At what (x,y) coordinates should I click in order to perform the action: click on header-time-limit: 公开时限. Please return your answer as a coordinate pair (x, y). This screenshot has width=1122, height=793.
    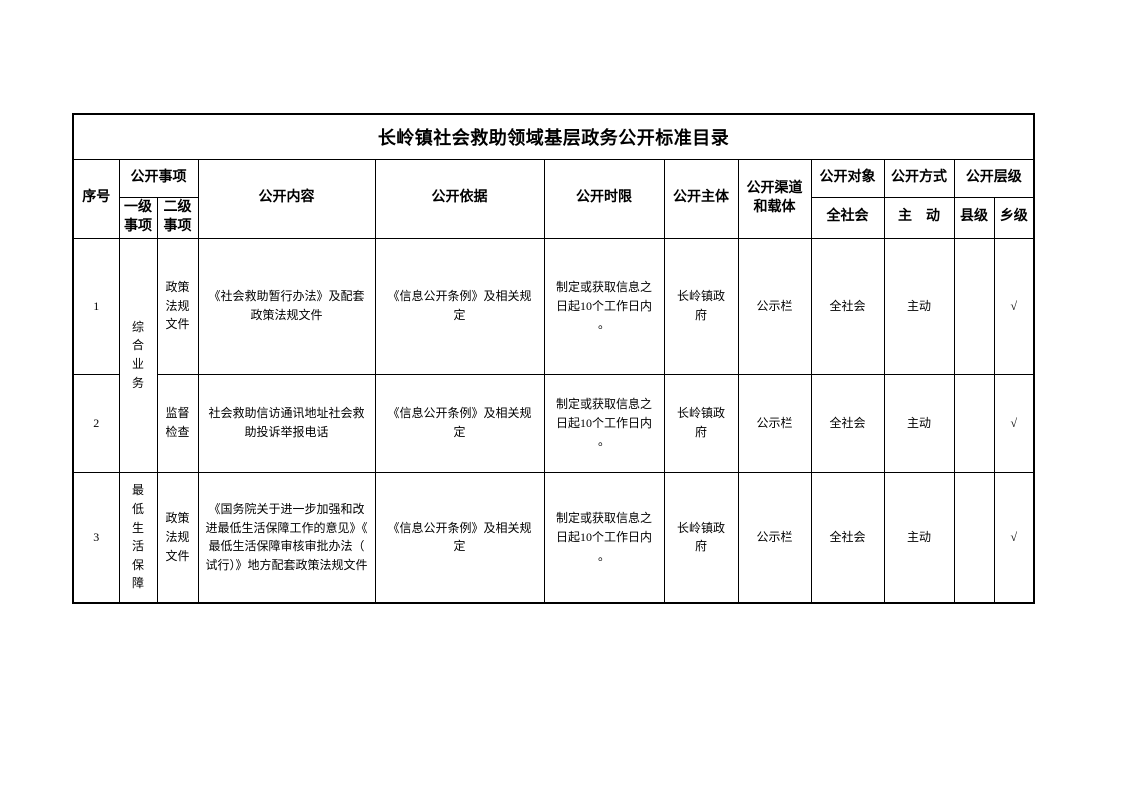
    Looking at the image, I should click on (604, 198).